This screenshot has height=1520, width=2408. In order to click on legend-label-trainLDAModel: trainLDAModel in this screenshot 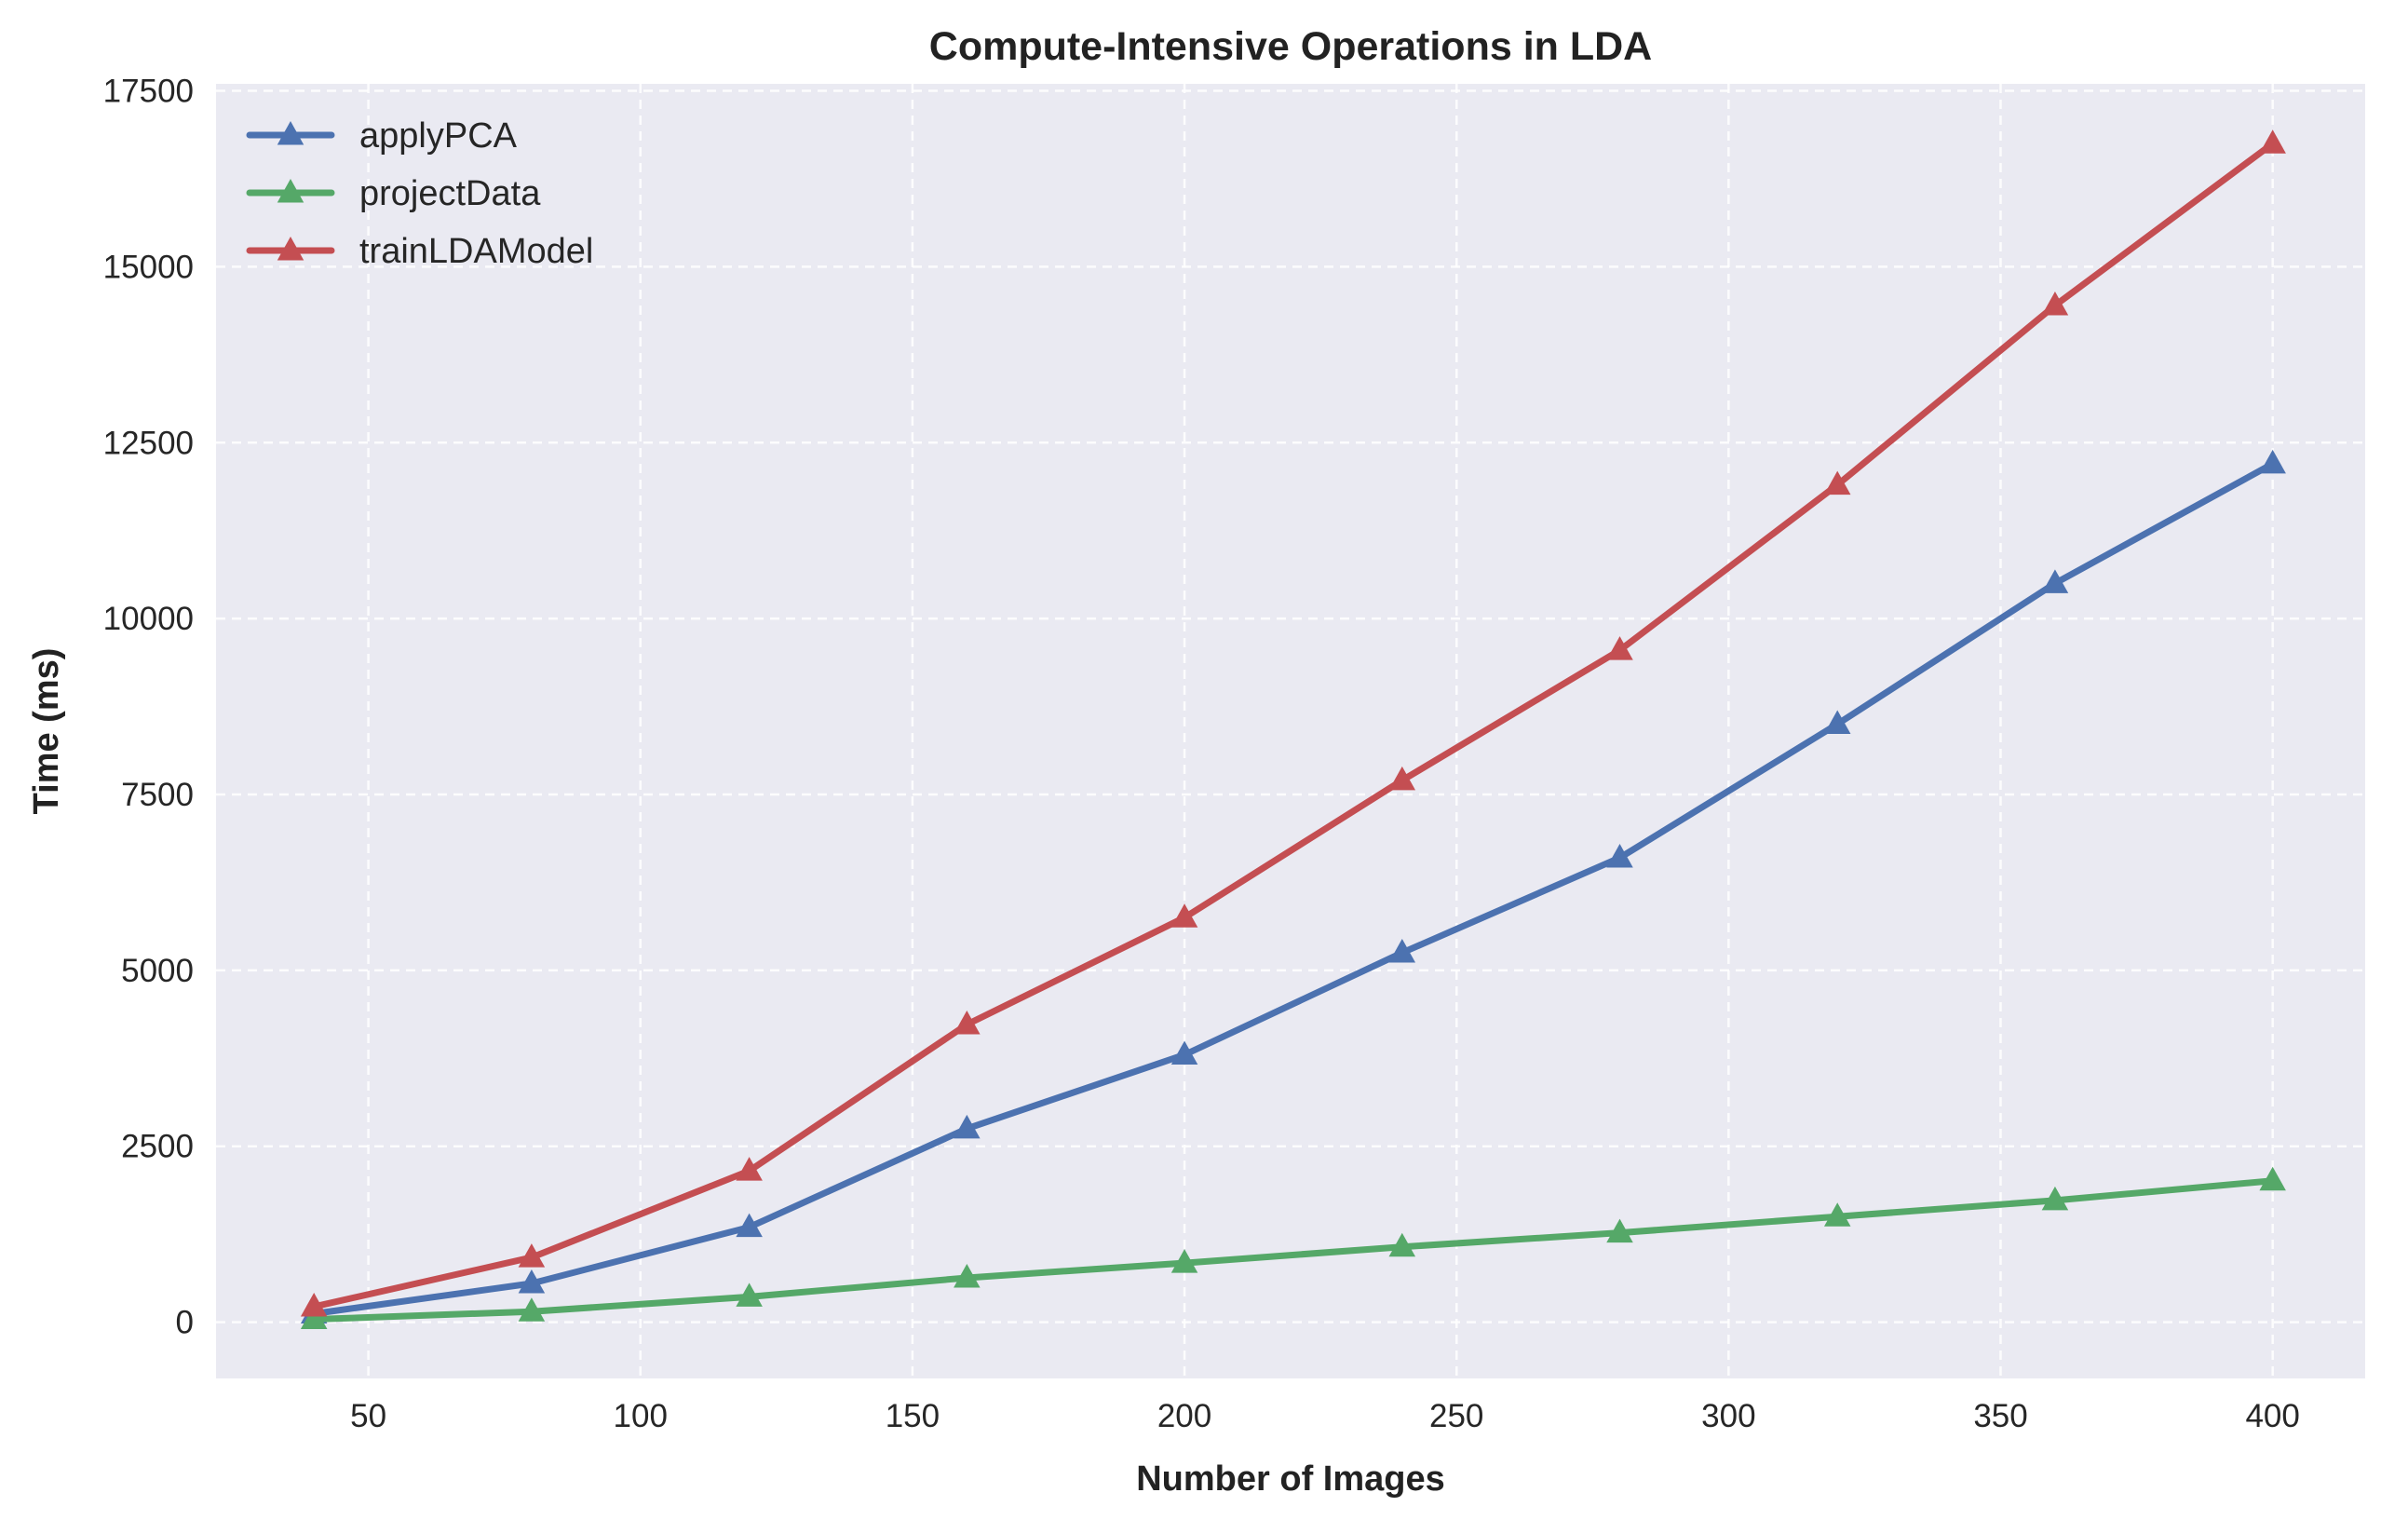, I will do `click(476, 251)`.